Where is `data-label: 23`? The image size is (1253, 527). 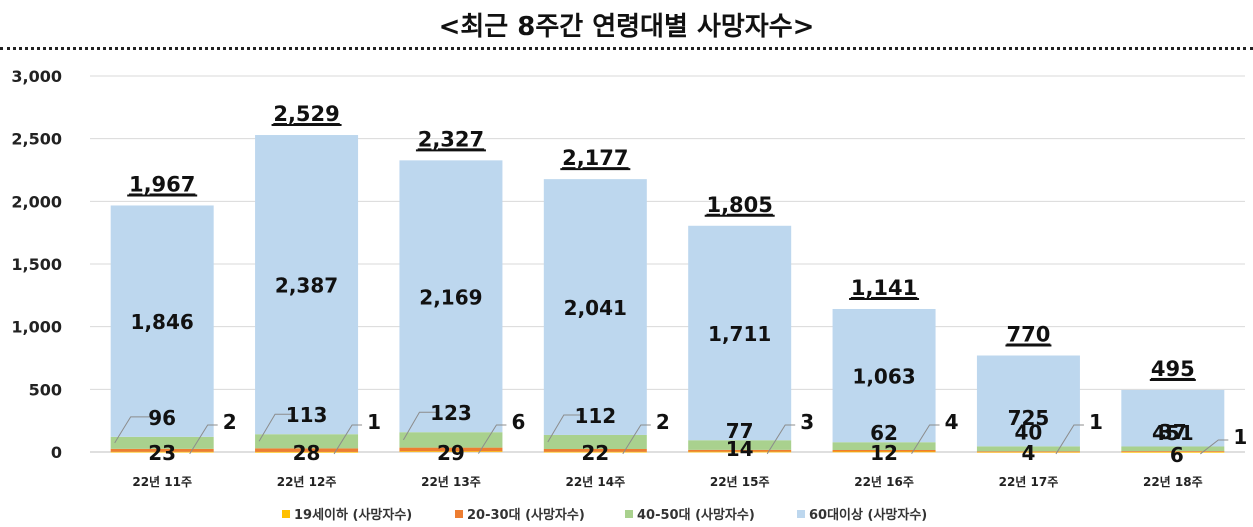
data-label: 23 is located at coordinates (162, 453).